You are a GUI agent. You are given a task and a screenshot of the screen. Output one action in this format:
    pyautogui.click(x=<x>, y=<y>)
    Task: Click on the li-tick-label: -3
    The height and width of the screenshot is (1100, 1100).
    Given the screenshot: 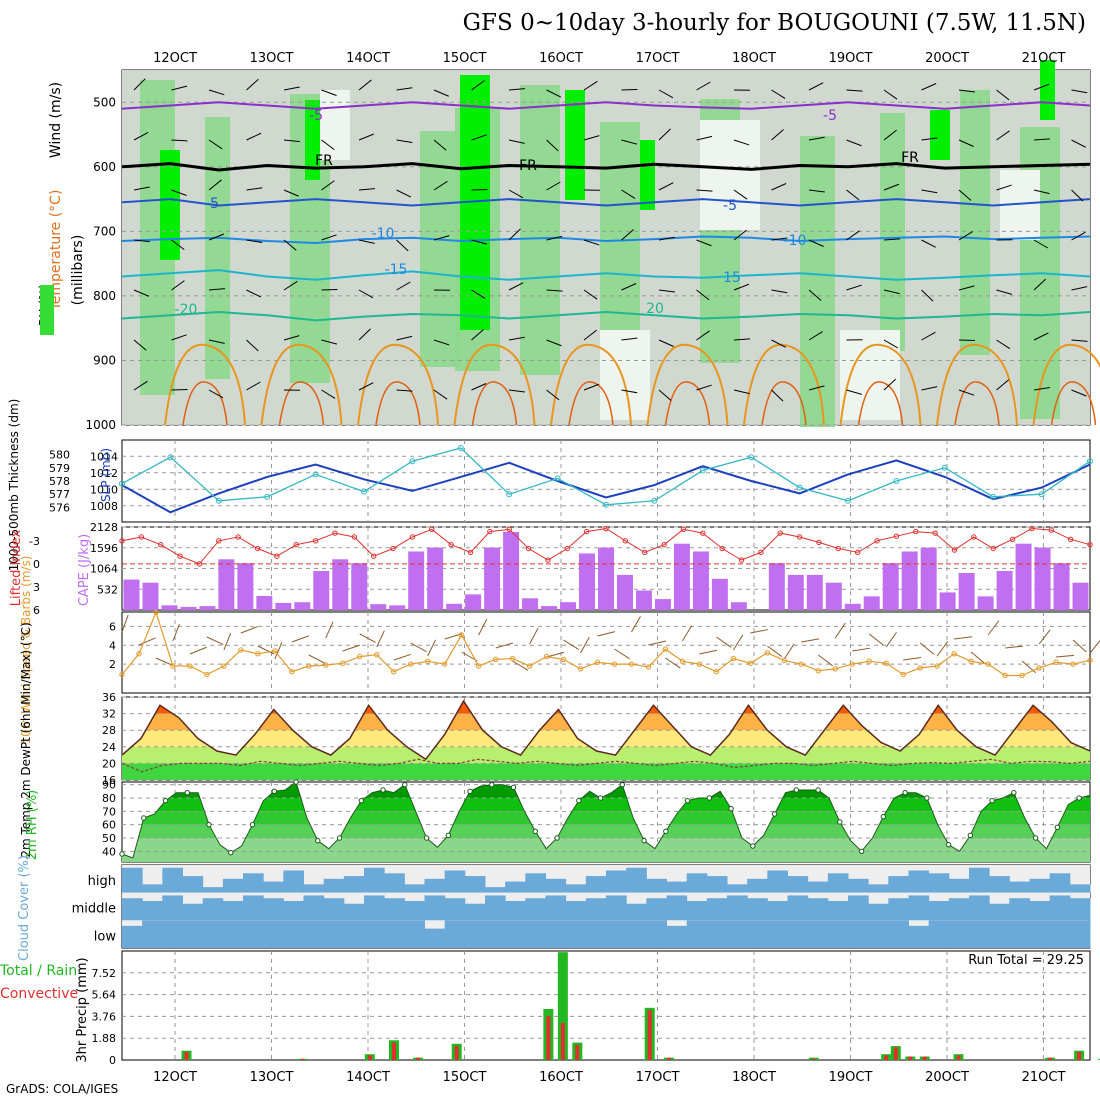 What is the action you would take?
    pyautogui.click(x=34, y=541)
    